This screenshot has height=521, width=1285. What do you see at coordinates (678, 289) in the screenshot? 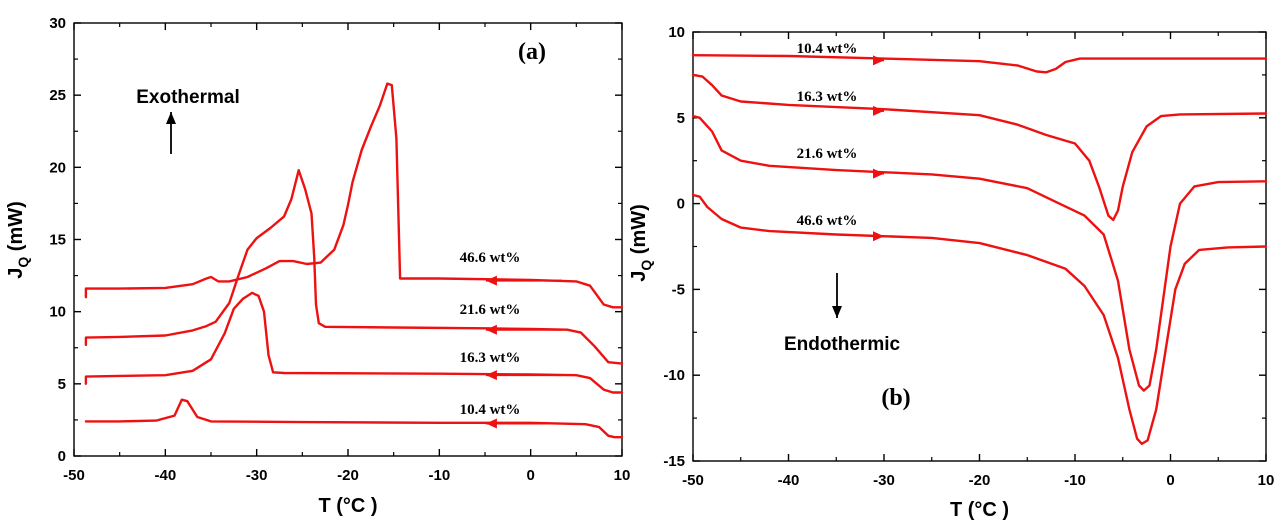
I see `y-tick-label: -5` at bounding box center [678, 289].